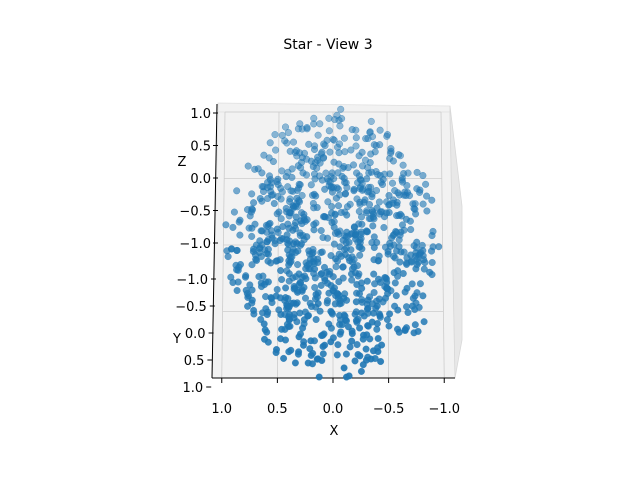 This screenshot has width=640, height=480. I want to click on z-tick-label: −1.0, so click(195, 244).